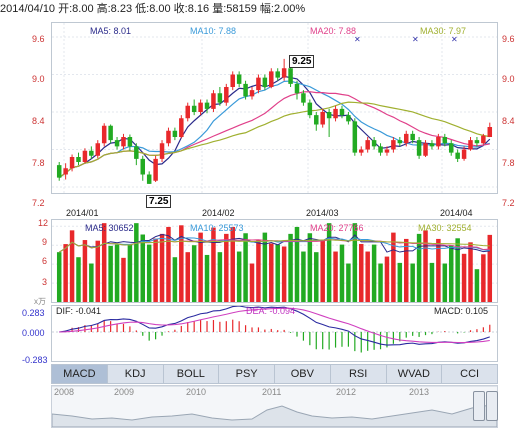  Describe the element at coordinates (109, 228) in the screenshot. I see `vol-ma5-label: MA5: 30652` at that location.